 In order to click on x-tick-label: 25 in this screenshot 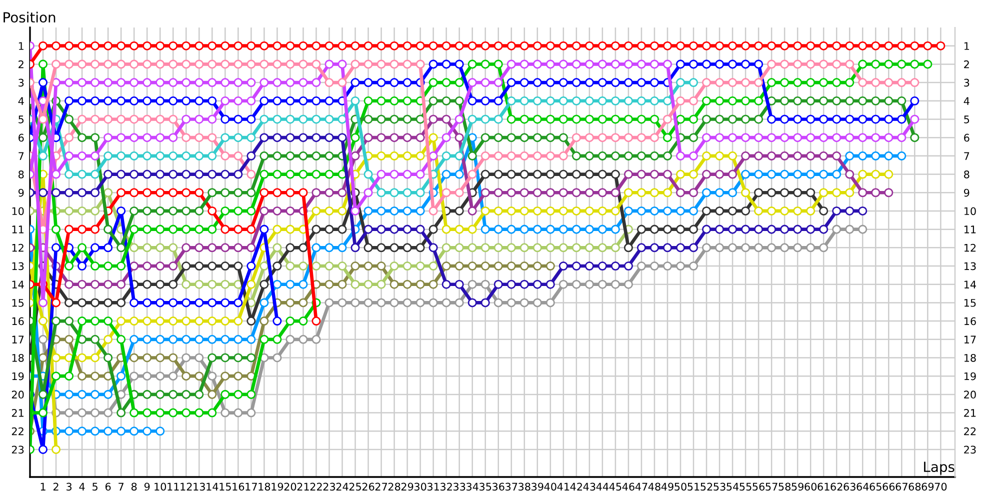, I will do `click(355, 486)`.